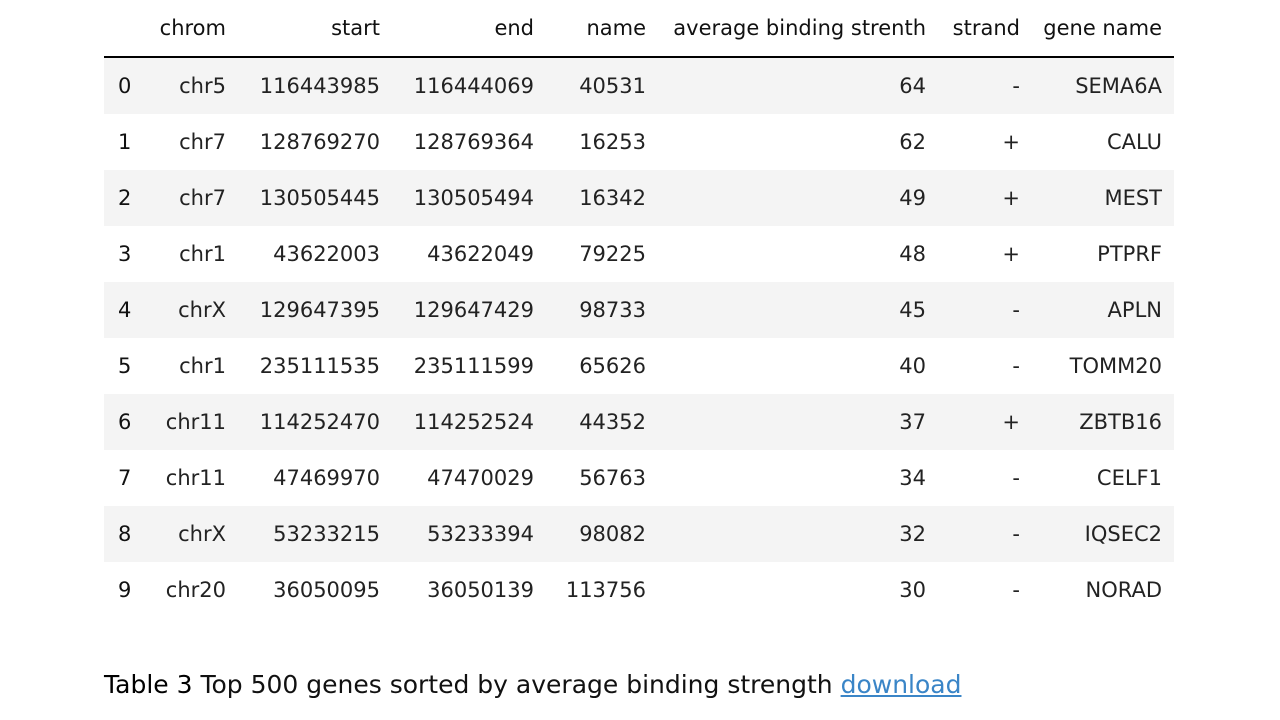 This screenshot has width=1280, height=720. I want to click on table-cell: 36050095, so click(315, 590).